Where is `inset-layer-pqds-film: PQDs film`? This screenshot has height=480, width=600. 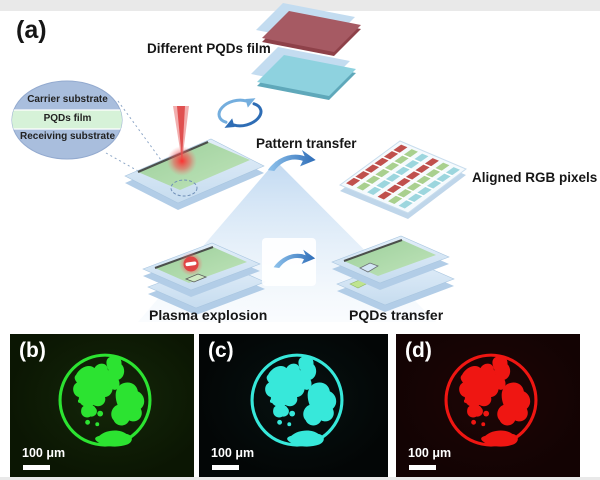 inset-layer-pqds-film: PQDs film is located at coordinates (67, 118).